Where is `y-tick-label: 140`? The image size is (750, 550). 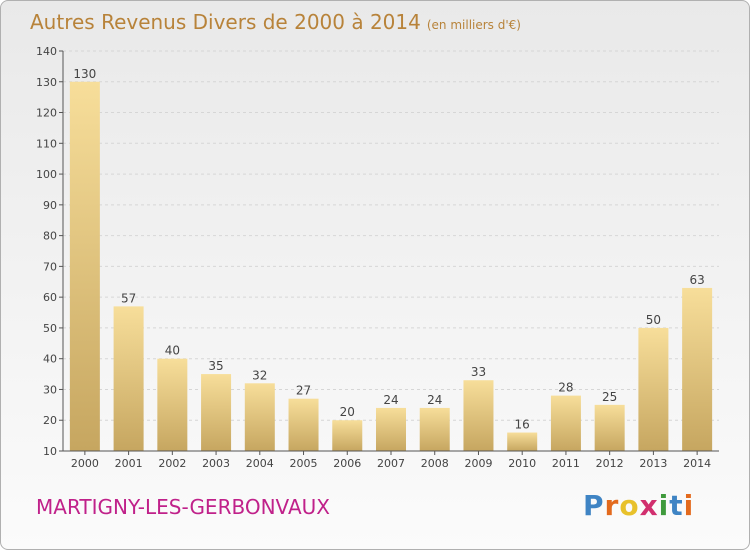
y-tick-label: 140 is located at coordinates (46, 51).